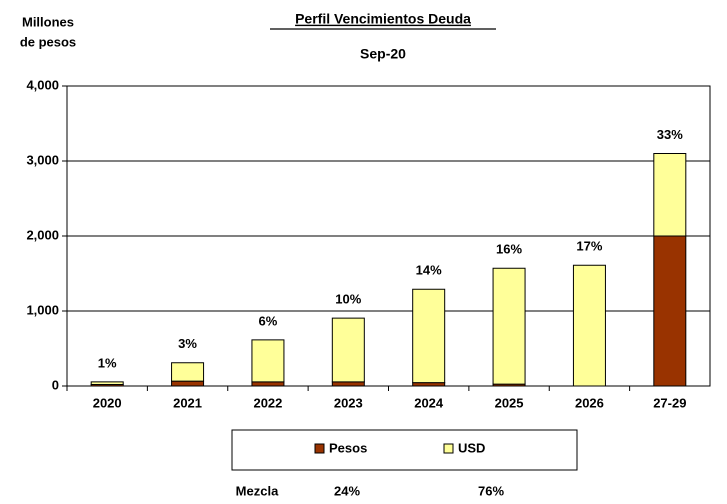  Describe the element at coordinates (107, 402) in the screenshot. I see `x-tick-label: 2020` at that location.